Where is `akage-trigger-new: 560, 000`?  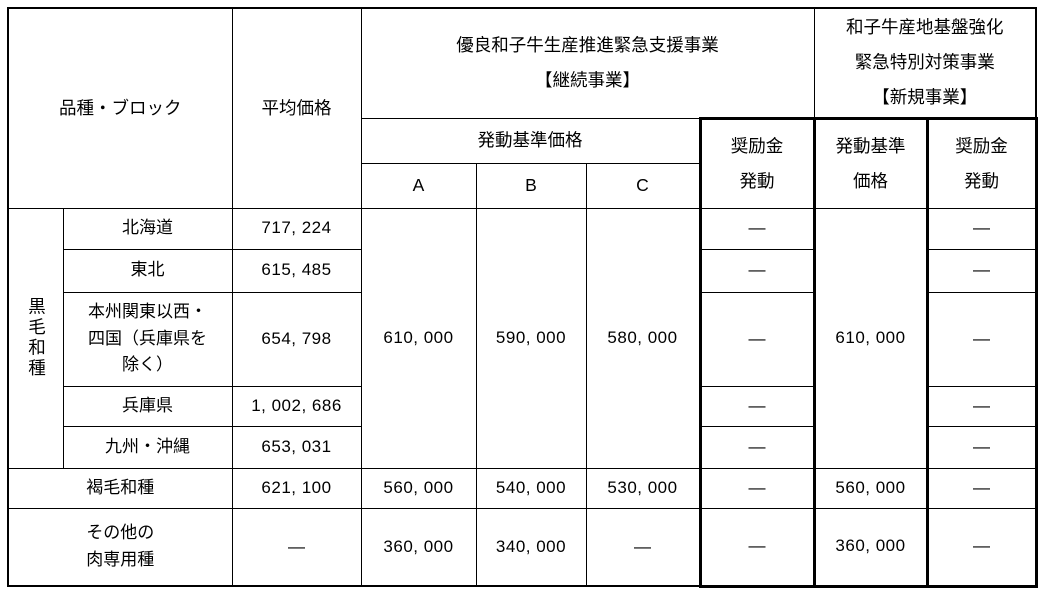
akage-trigger-new: 560, 000 is located at coordinates (870, 488).